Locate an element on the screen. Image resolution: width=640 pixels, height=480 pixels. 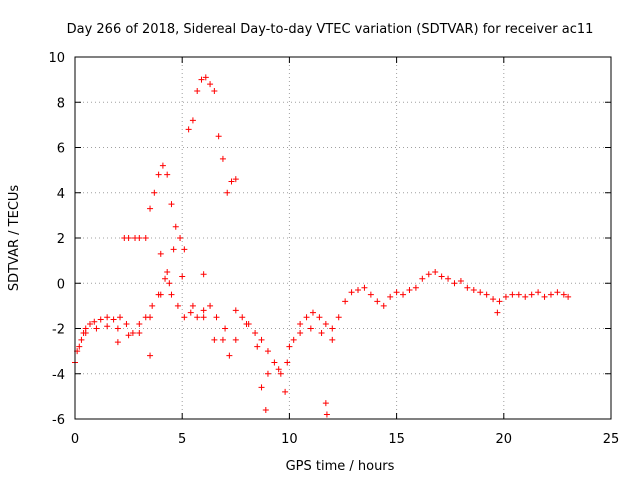
y-tick-label: 6 is located at coordinates (61, 149).